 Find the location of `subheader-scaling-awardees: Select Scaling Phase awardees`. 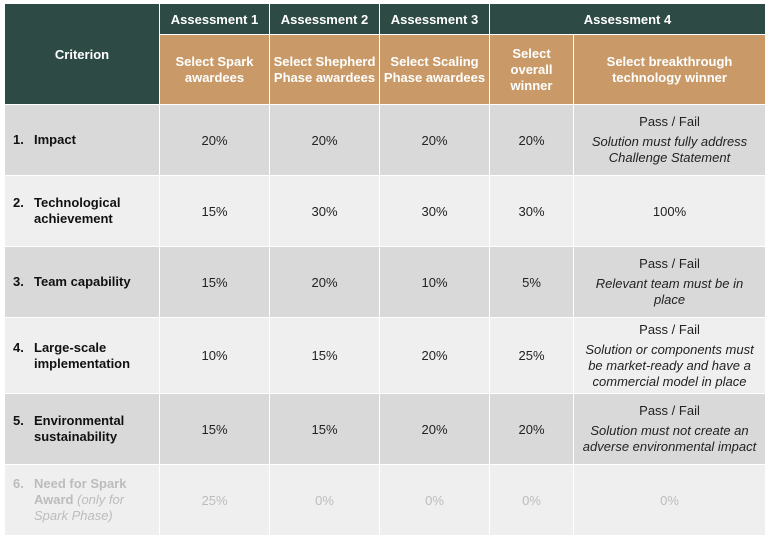

subheader-scaling-awardees: Select Scaling Phase awardees is located at coordinates (434, 69).